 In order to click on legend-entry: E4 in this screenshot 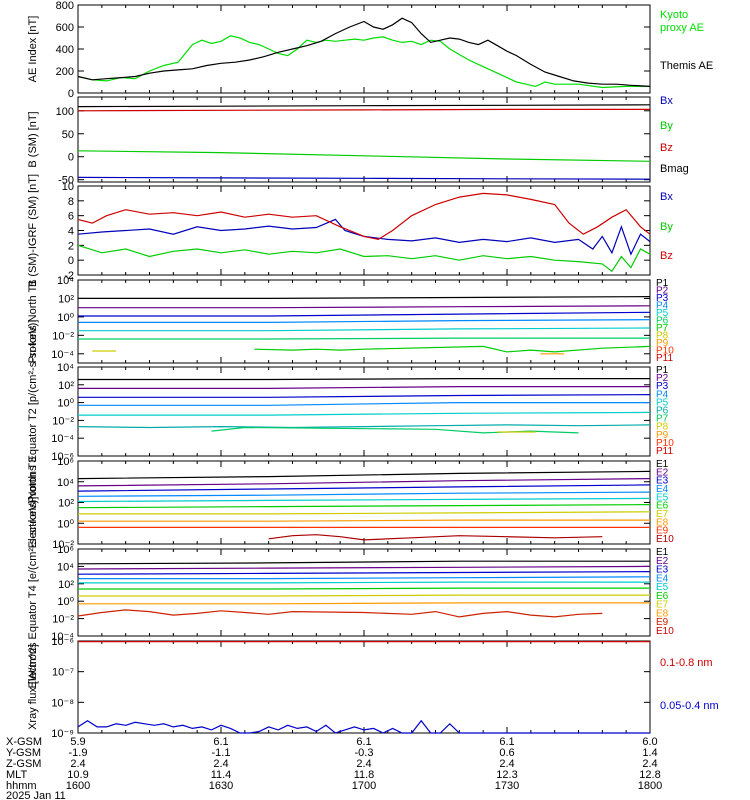, I will do `click(662, 489)`.